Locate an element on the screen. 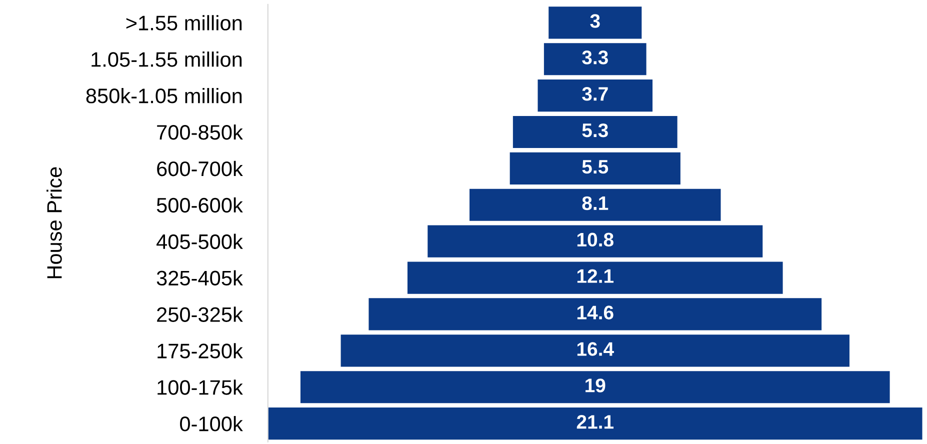 This screenshot has width=927, height=444. data-label: 12.1 is located at coordinates (595, 276).